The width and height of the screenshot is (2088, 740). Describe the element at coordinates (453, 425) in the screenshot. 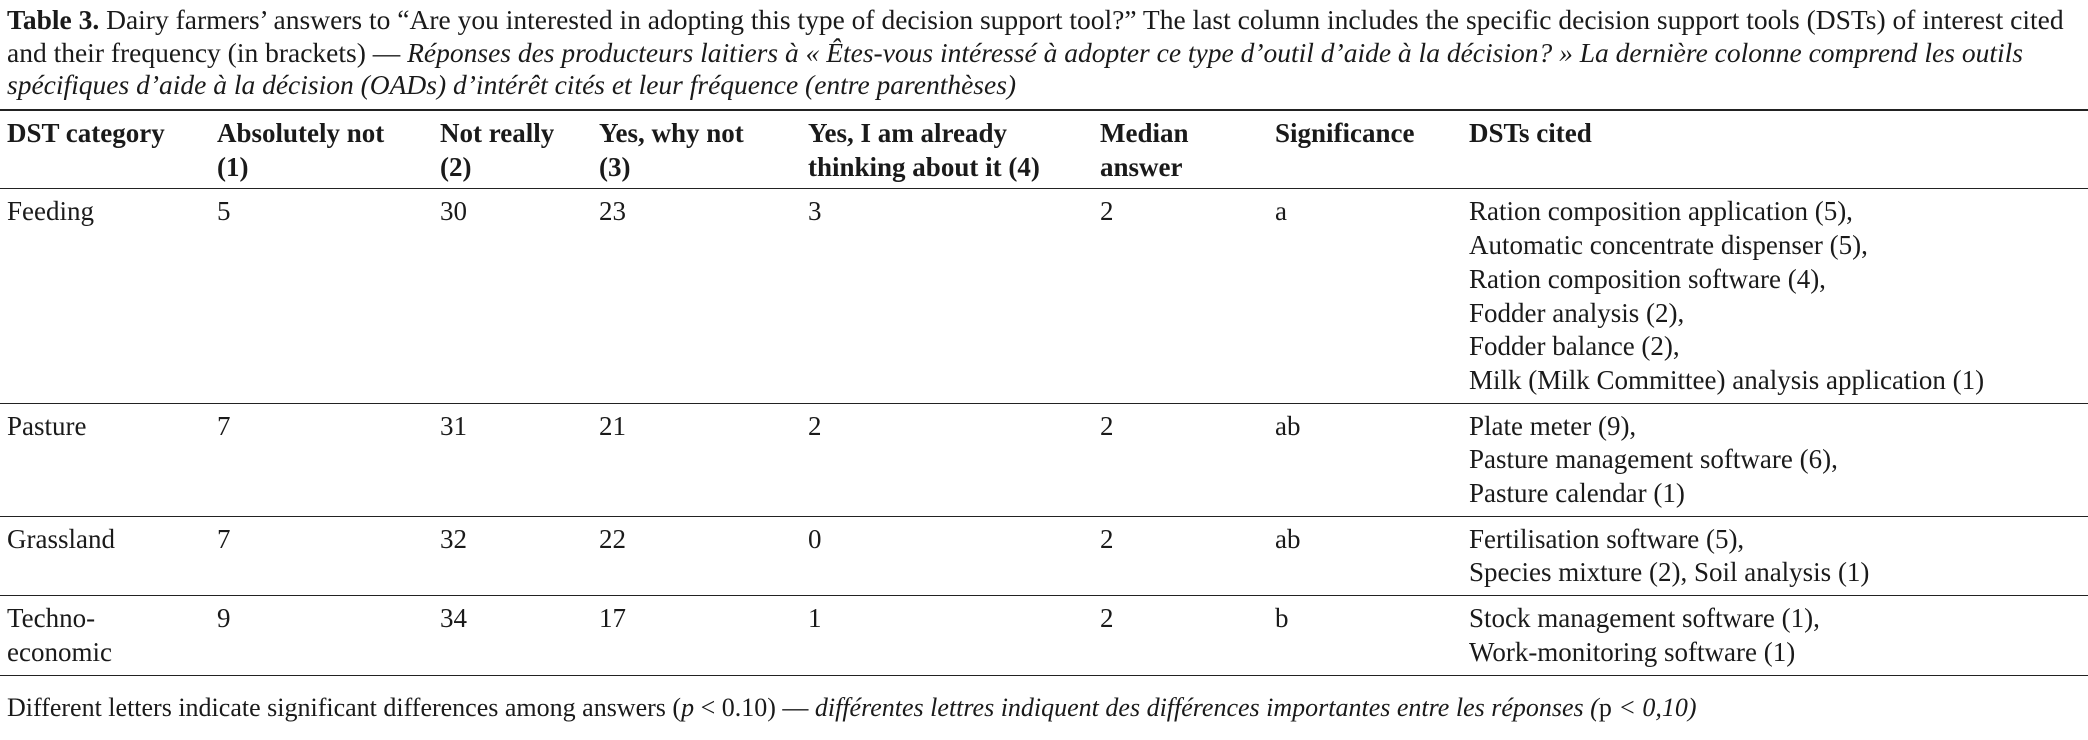

I see `cell-text: 31` at that location.